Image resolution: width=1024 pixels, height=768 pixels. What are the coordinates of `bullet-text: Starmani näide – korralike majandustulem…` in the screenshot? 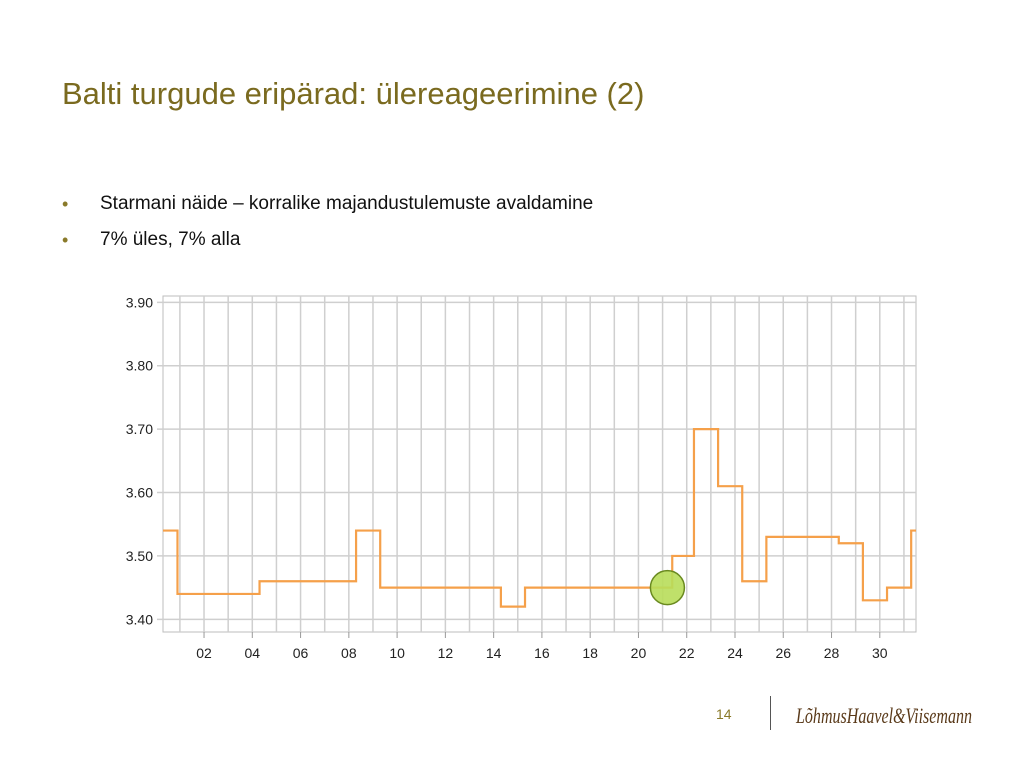 It's located at (347, 203).